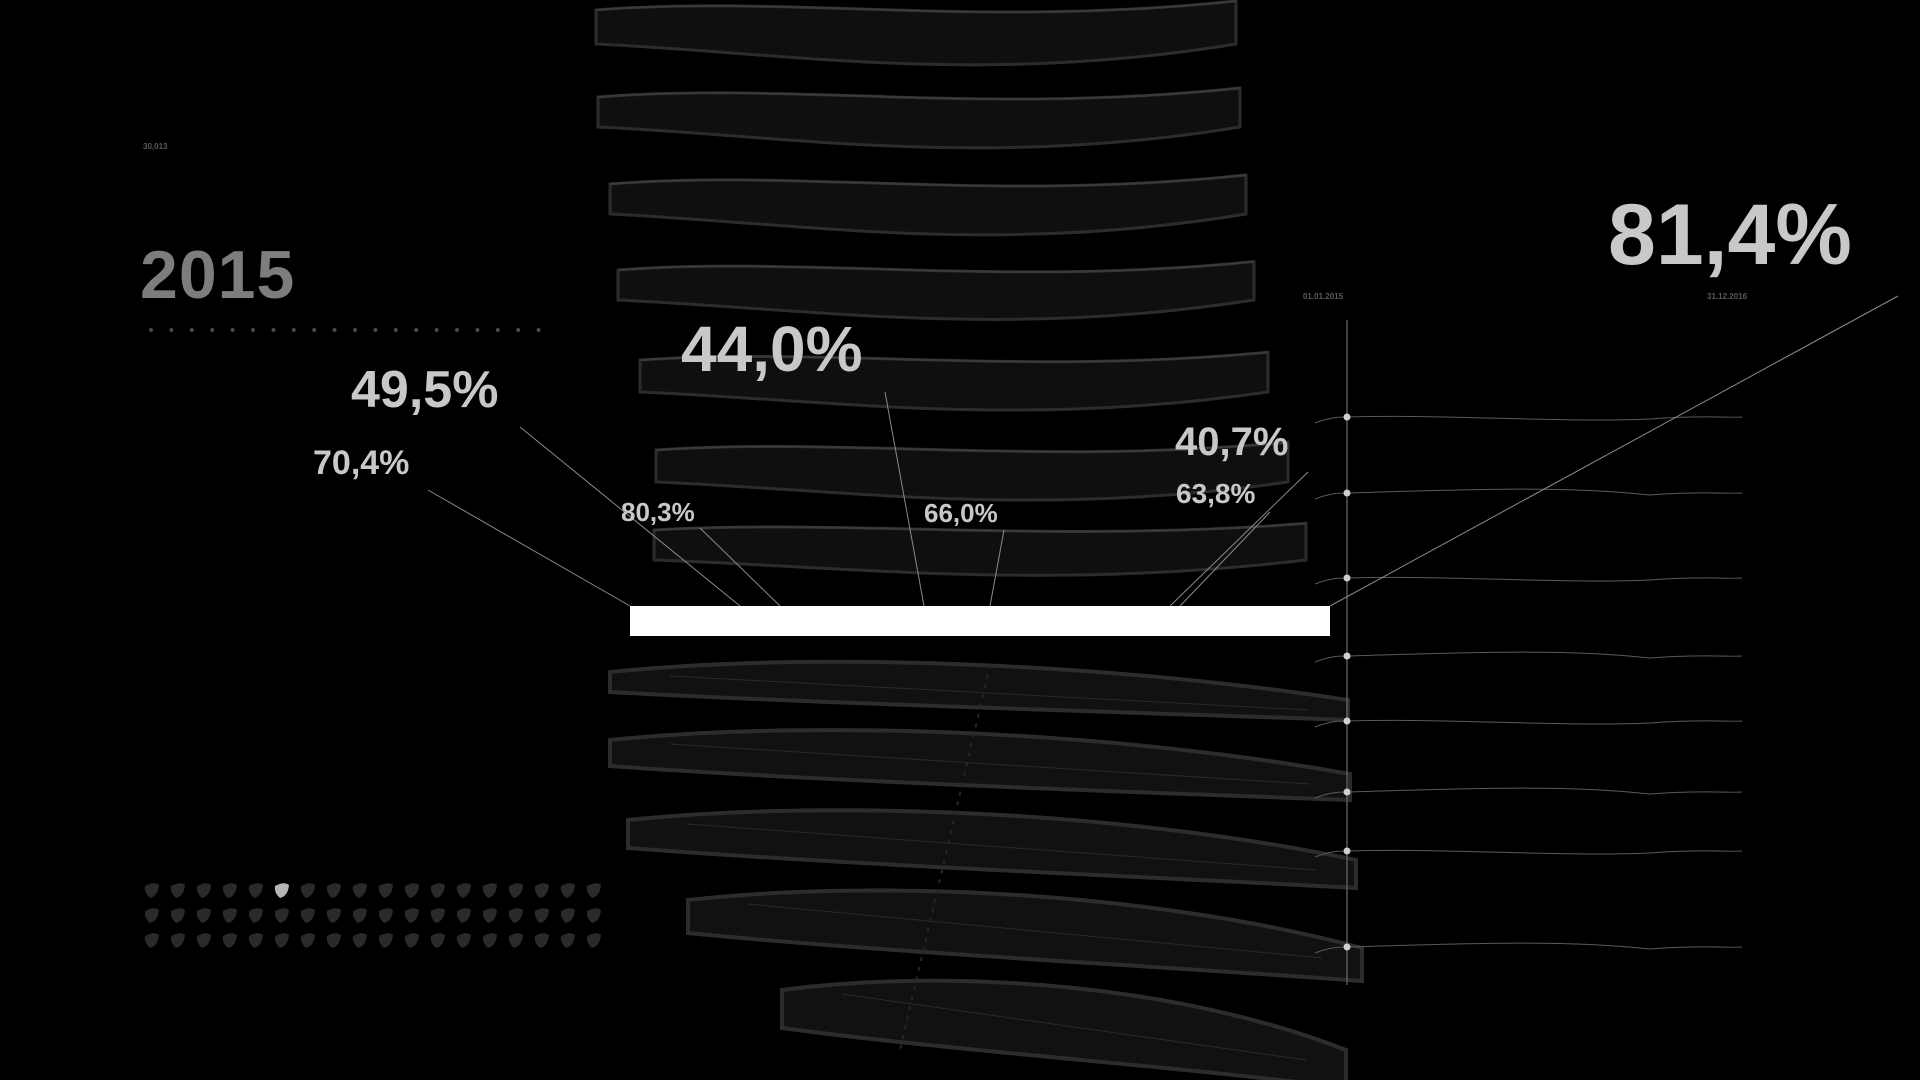  Describe the element at coordinates (281, 890) in the screenshot. I see `dot-grid-cell-highlighted` at that location.